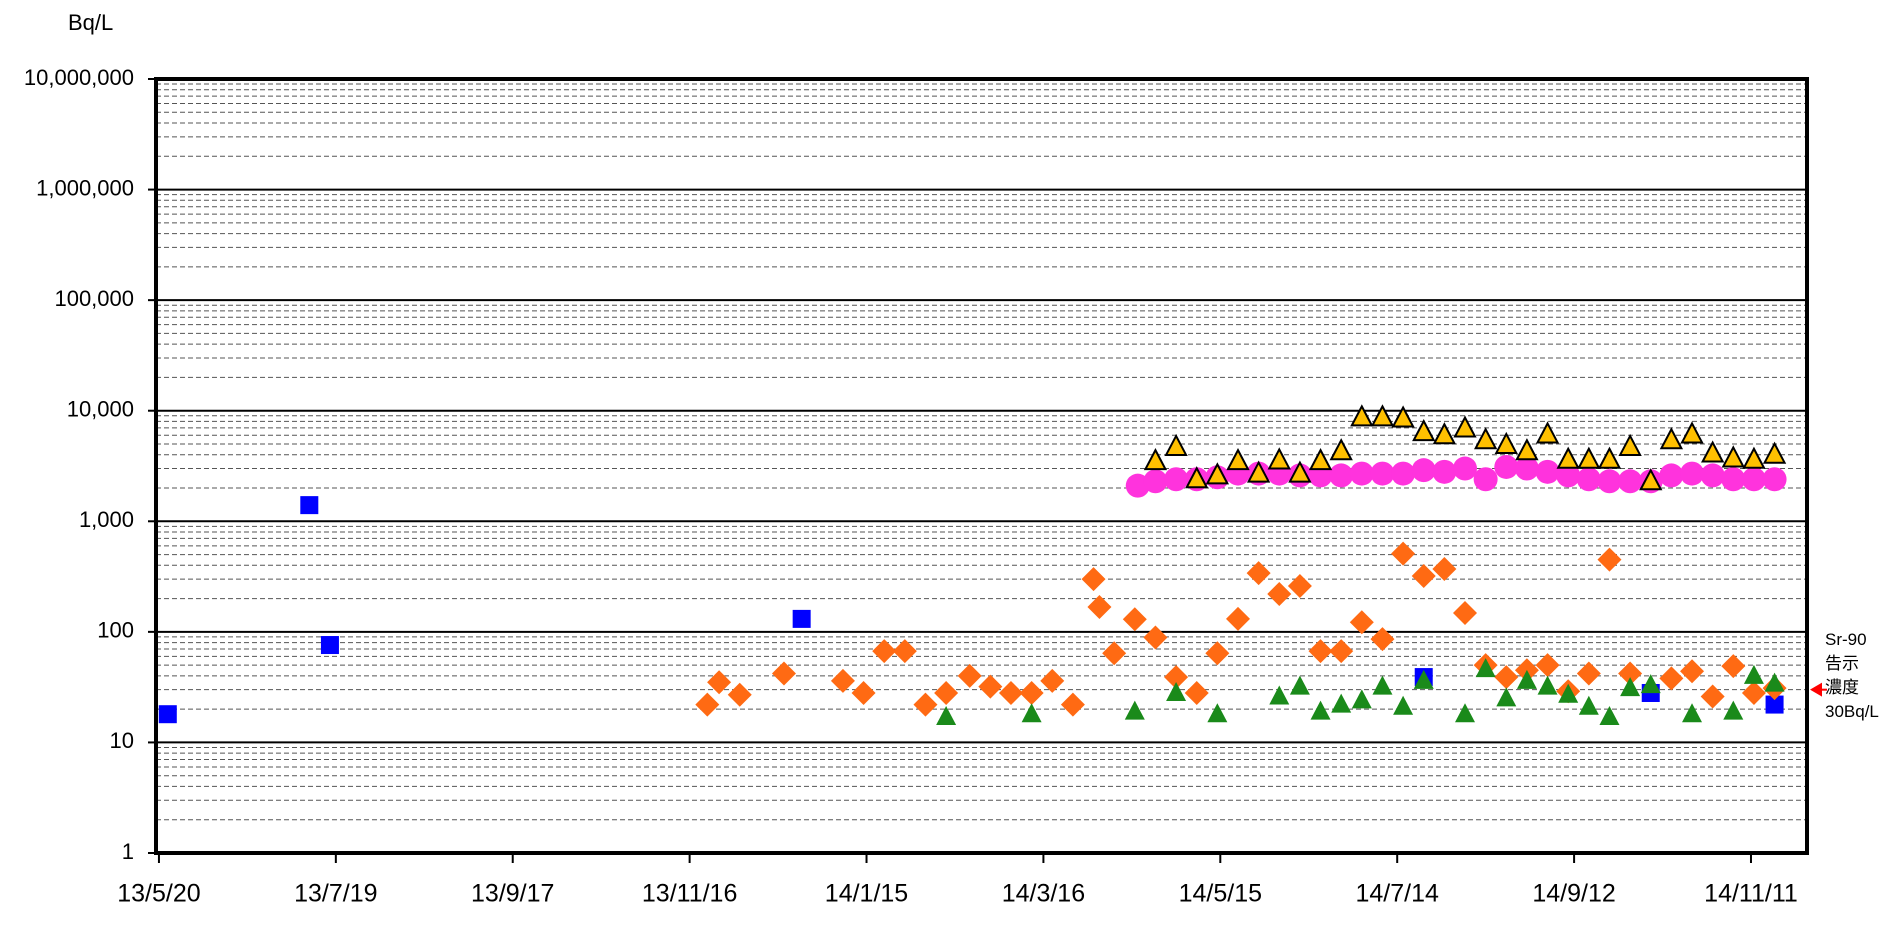  I want to click on y-tick-label: 100,000, so click(94, 298).